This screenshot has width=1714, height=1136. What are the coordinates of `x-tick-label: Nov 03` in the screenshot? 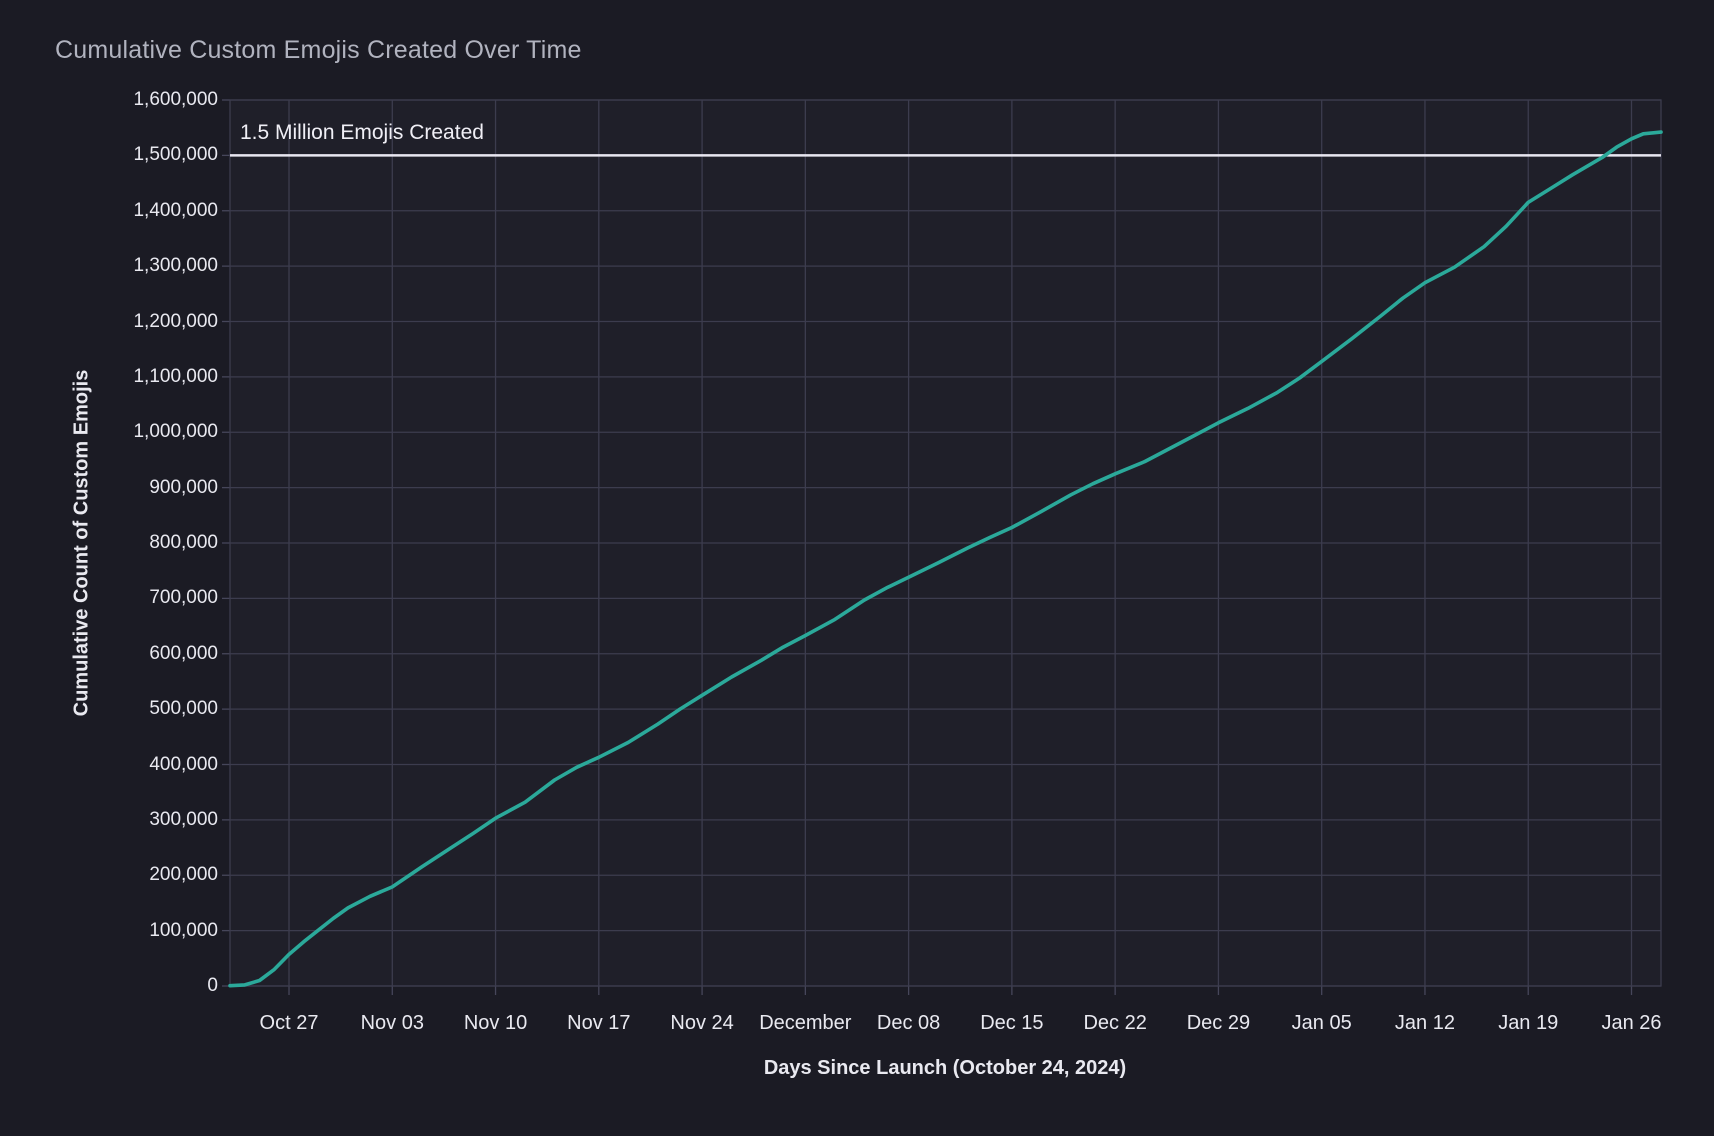 It's located at (392, 1023).